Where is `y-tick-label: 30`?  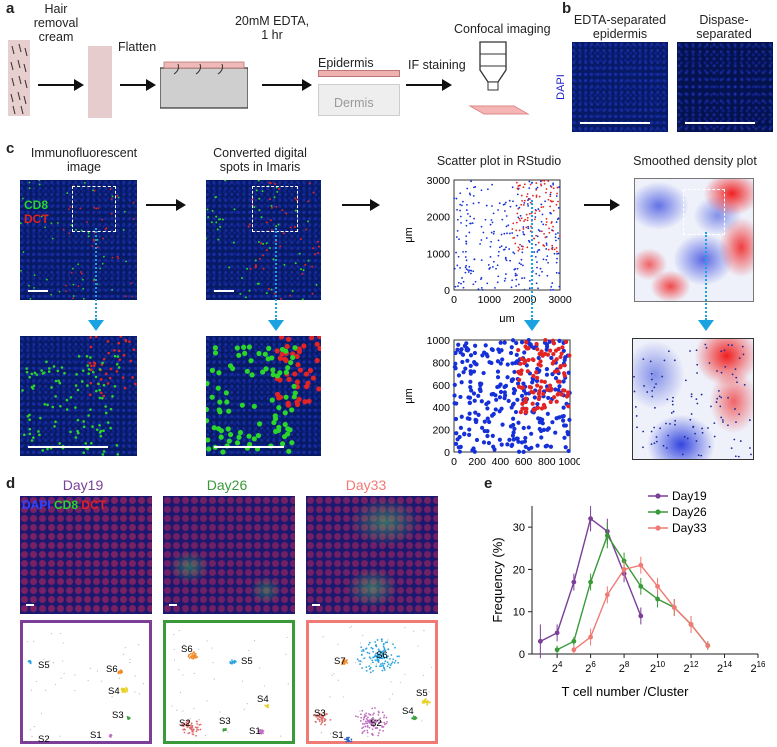 y-tick-label: 30 is located at coordinates (519, 528).